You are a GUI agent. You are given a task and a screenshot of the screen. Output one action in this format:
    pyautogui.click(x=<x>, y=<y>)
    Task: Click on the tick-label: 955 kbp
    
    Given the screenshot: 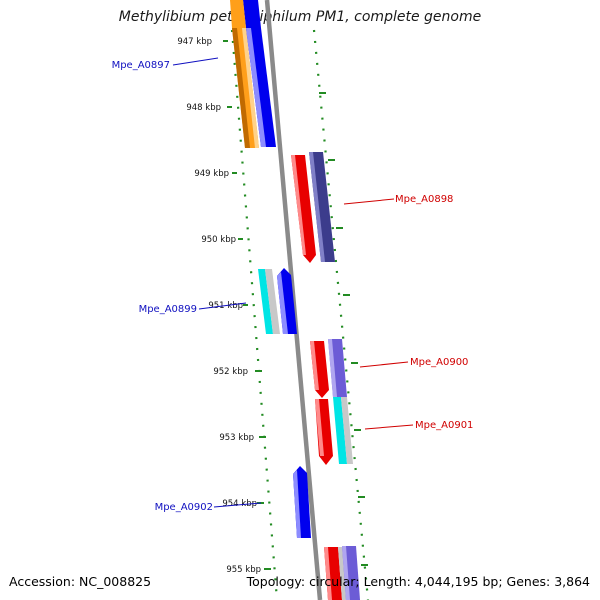 What is the action you would take?
    pyautogui.click(x=243, y=570)
    